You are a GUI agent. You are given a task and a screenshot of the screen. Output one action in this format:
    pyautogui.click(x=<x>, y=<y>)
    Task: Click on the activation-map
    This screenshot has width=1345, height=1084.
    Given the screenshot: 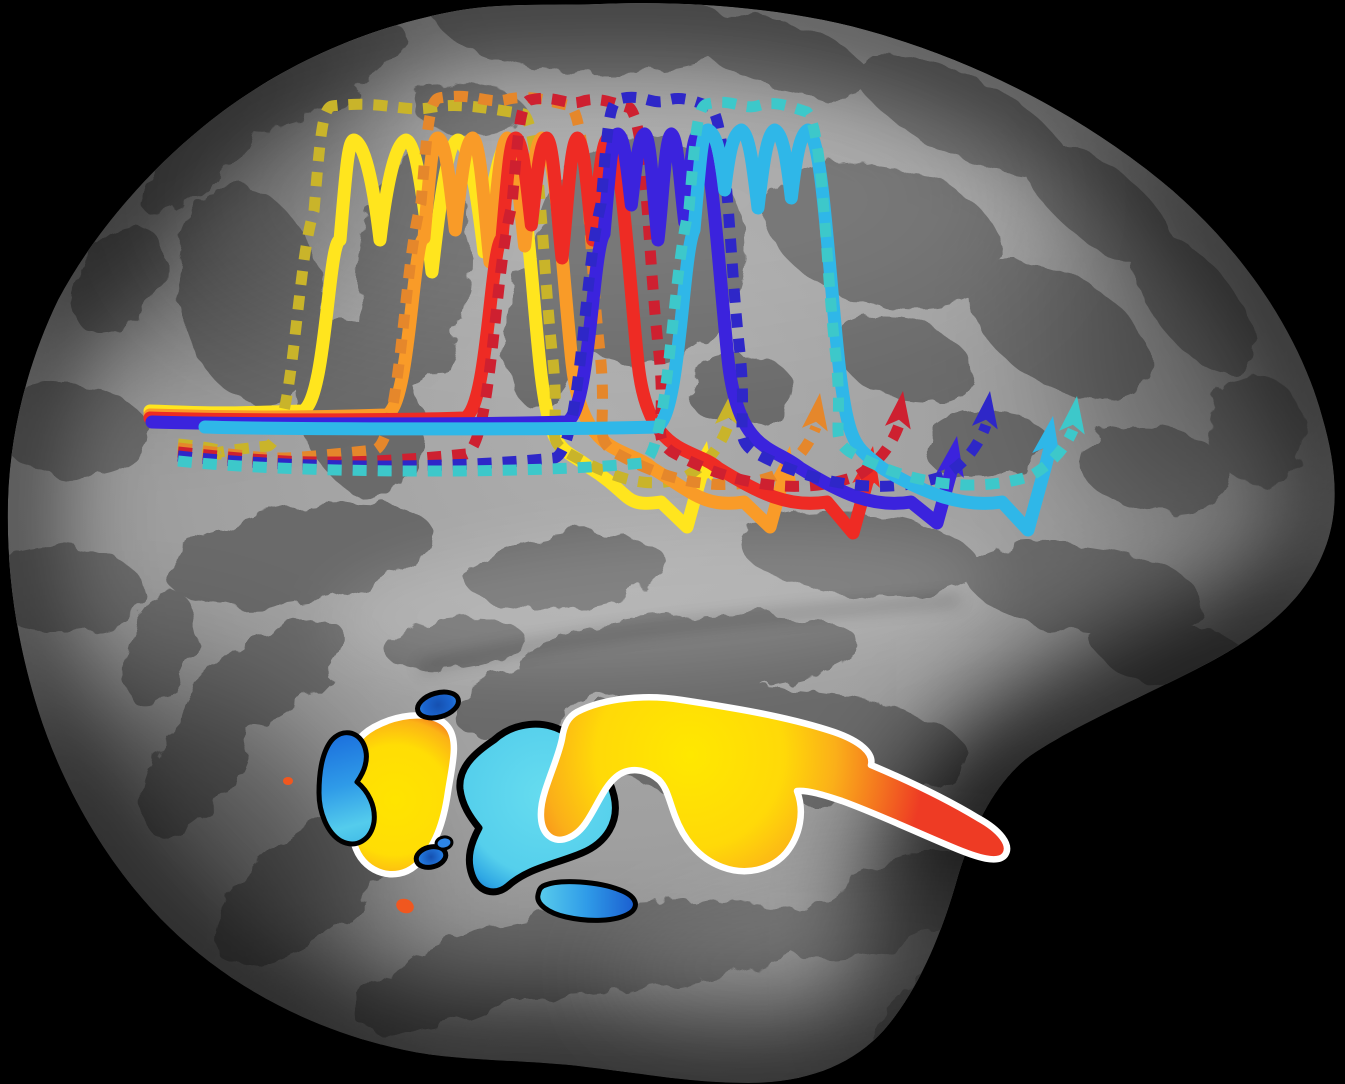 What is the action you would take?
    pyautogui.click(x=647, y=806)
    